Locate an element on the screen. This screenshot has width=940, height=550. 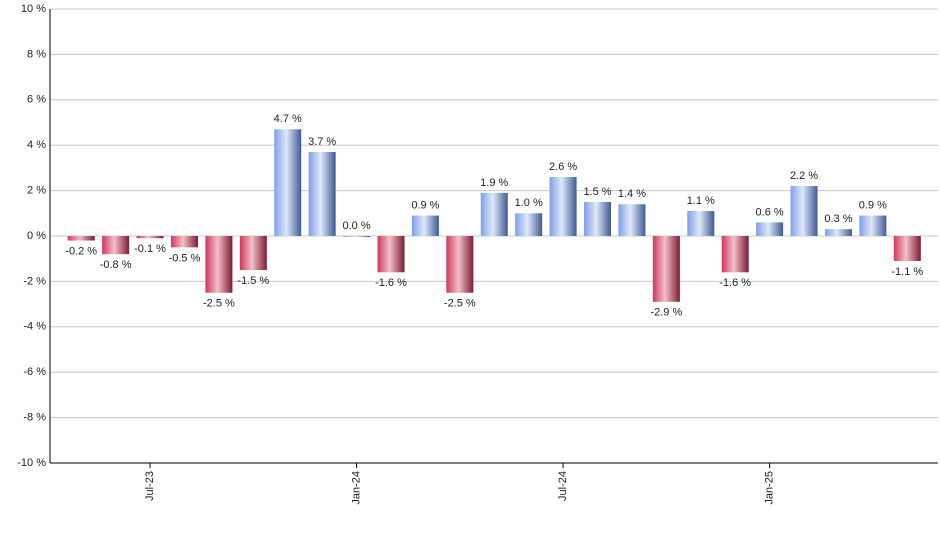
value-label: -1.5 % is located at coordinates (253, 281).